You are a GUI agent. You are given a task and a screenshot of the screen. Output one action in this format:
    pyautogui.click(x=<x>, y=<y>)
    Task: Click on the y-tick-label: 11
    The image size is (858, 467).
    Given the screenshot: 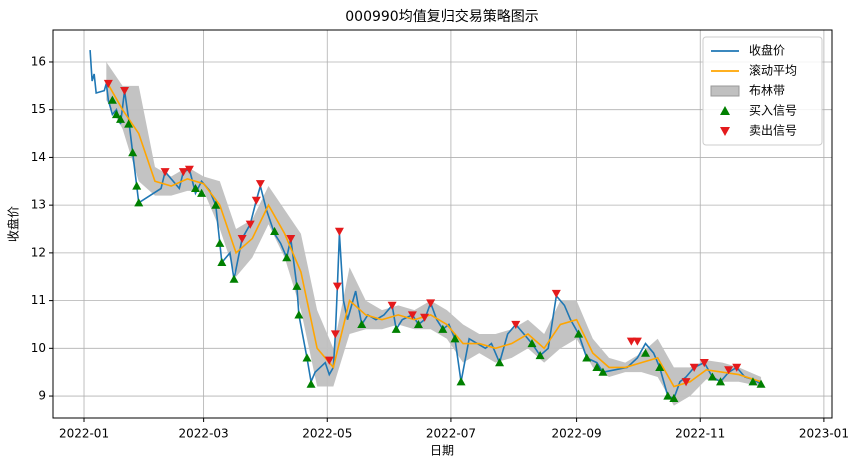 What is the action you would take?
    pyautogui.click(x=38, y=300)
    